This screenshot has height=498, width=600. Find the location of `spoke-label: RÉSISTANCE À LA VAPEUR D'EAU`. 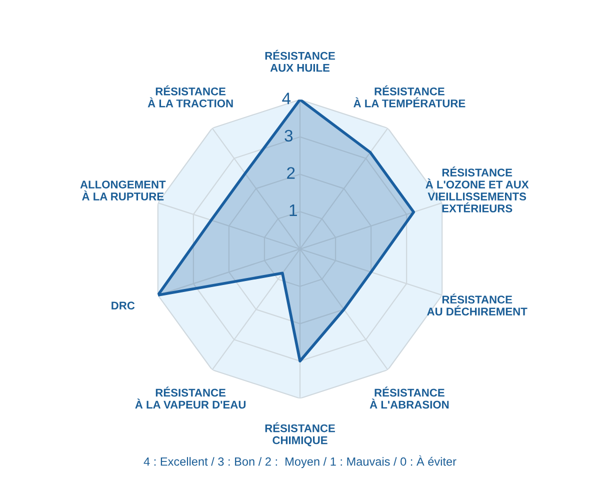

spoke-label: RÉSISTANCE À LA VAPEUR D'EAU is located at coordinates (190, 397).